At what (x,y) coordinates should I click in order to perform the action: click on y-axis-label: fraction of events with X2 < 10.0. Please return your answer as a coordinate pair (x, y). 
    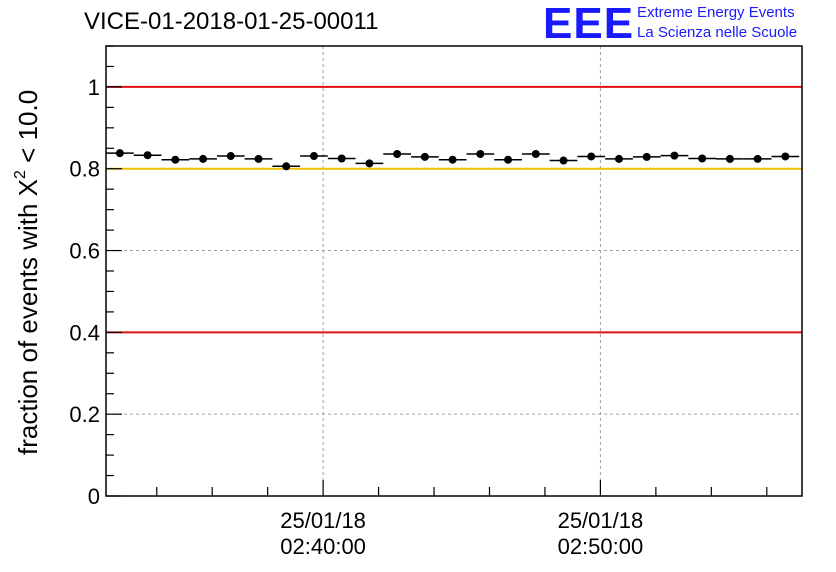
    Looking at the image, I should click on (28, 272).